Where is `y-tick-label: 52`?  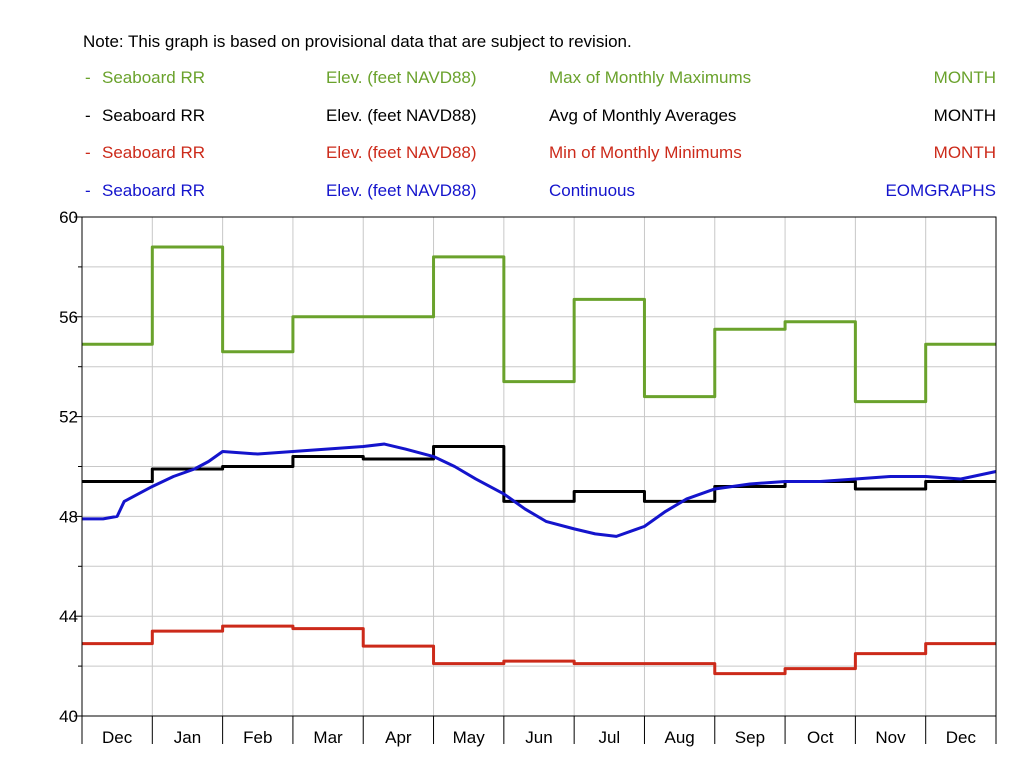 y-tick-label: 52 is located at coordinates (68, 417).